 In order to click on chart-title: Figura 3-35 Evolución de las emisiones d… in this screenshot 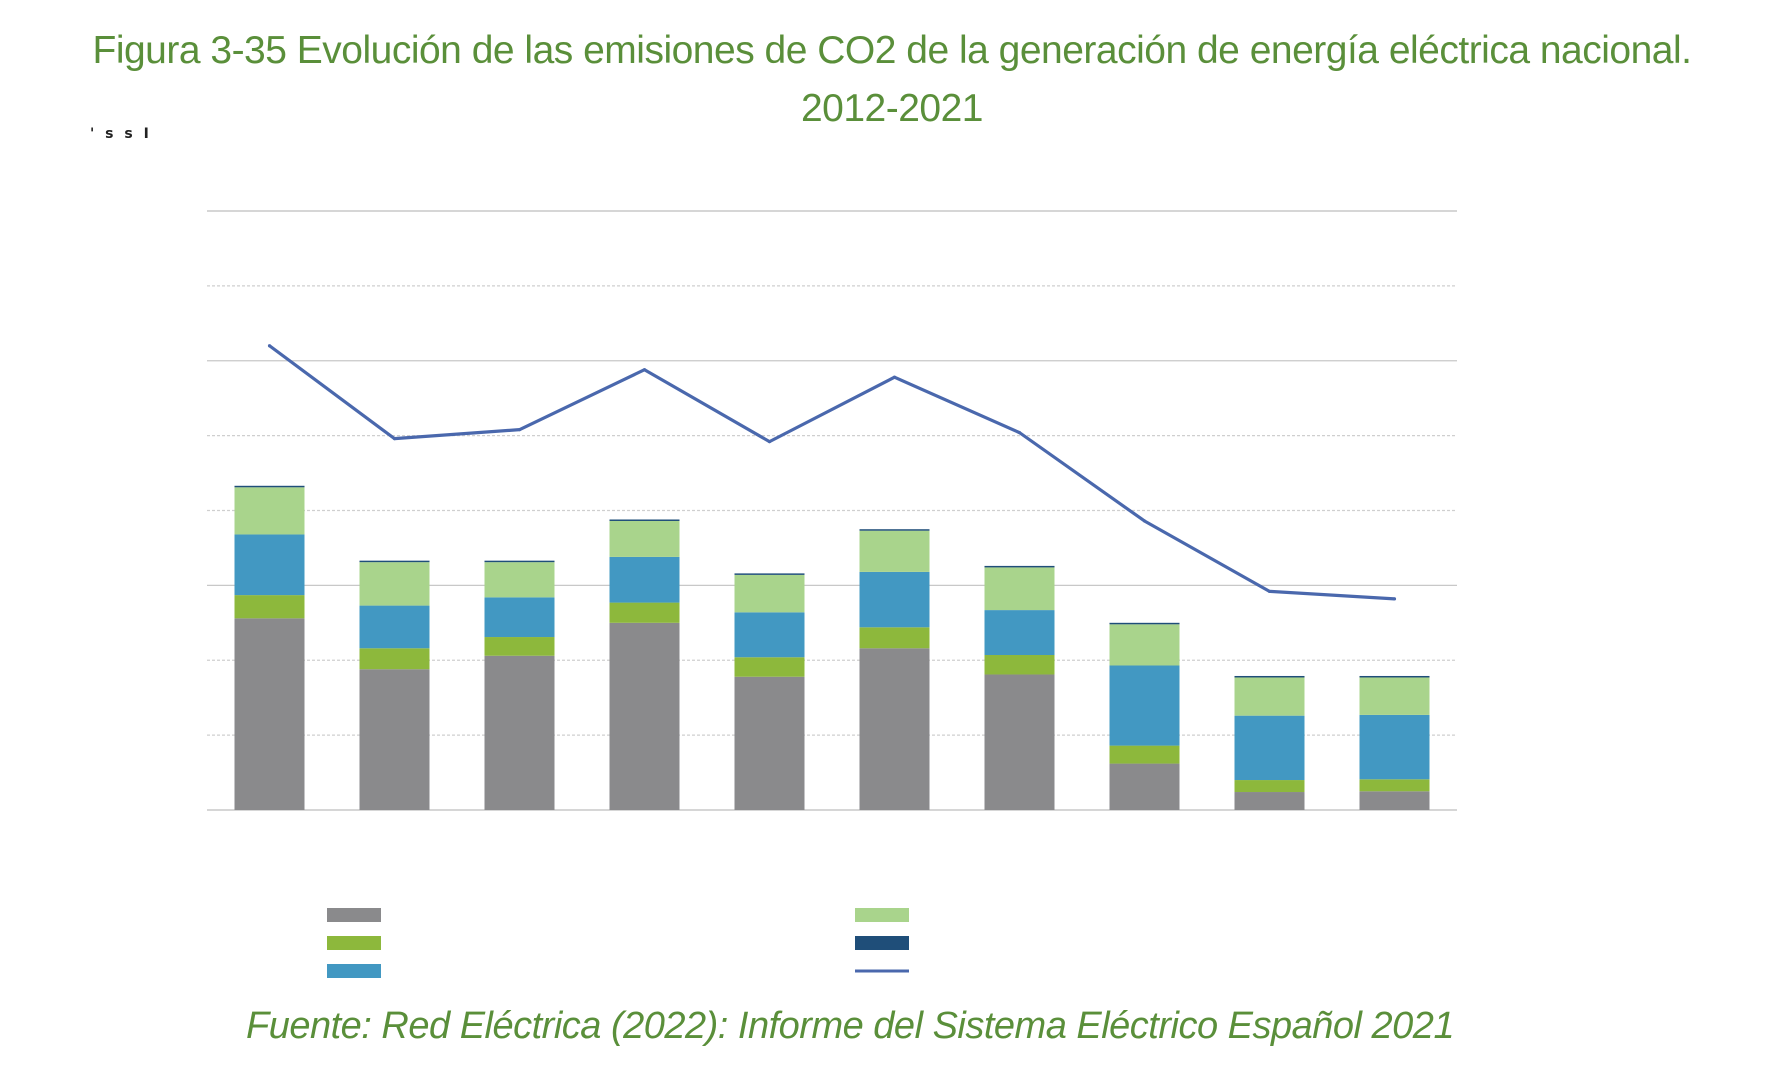, I will do `click(892, 80)`.